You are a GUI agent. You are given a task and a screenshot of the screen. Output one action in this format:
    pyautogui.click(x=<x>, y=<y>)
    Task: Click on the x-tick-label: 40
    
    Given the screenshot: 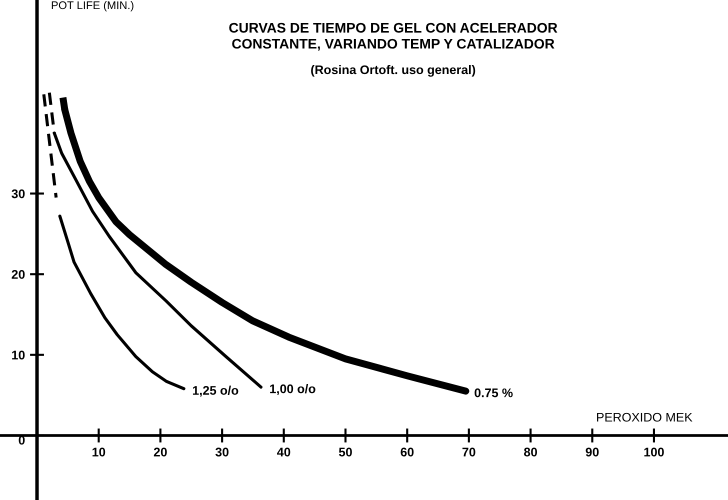 What is the action you would take?
    pyautogui.click(x=283, y=452)
    